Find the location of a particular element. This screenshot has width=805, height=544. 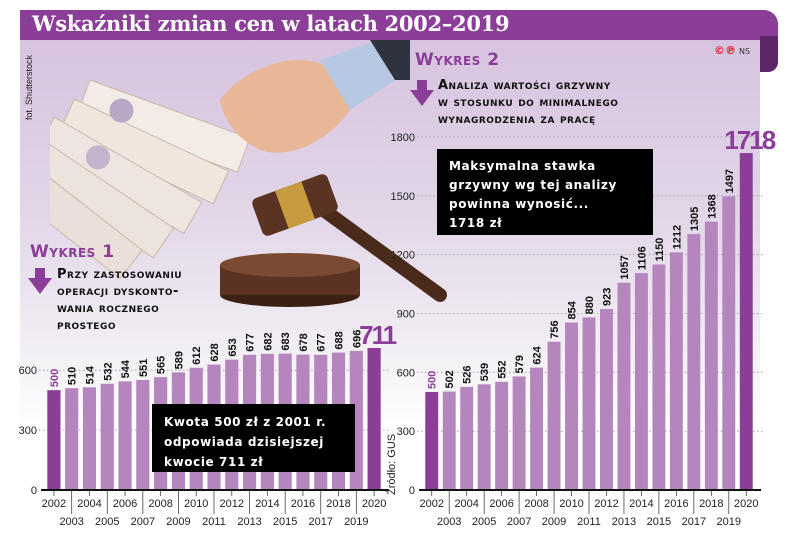

data-label: 696 is located at coordinates (357, 339).